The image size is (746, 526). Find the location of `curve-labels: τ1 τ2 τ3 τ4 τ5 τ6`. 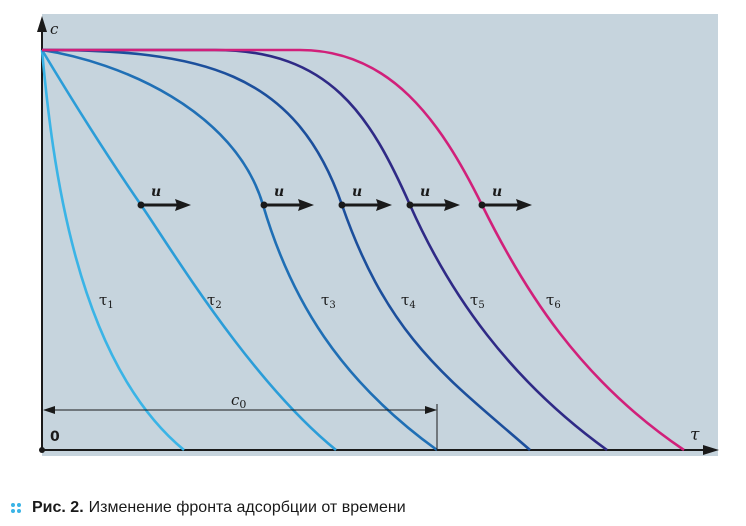

curve-labels: τ1 τ2 τ3 τ4 τ5 τ6 is located at coordinates (330, 301).